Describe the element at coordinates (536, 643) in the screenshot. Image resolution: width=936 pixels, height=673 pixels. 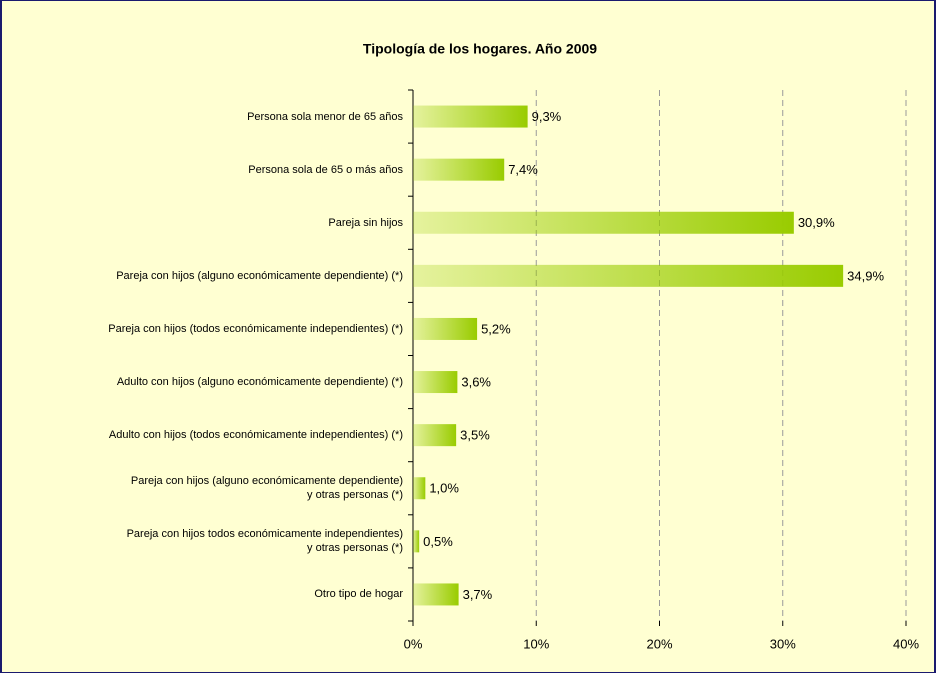
I see `x-tick-label: 10%` at that location.